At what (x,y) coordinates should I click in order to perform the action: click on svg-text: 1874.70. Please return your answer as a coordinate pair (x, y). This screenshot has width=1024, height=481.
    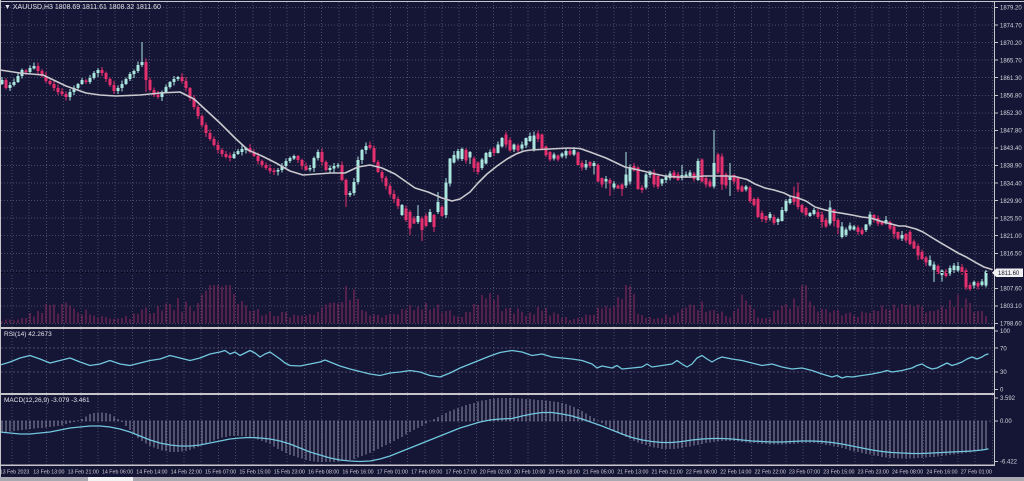
    Looking at the image, I should click on (1011, 26).